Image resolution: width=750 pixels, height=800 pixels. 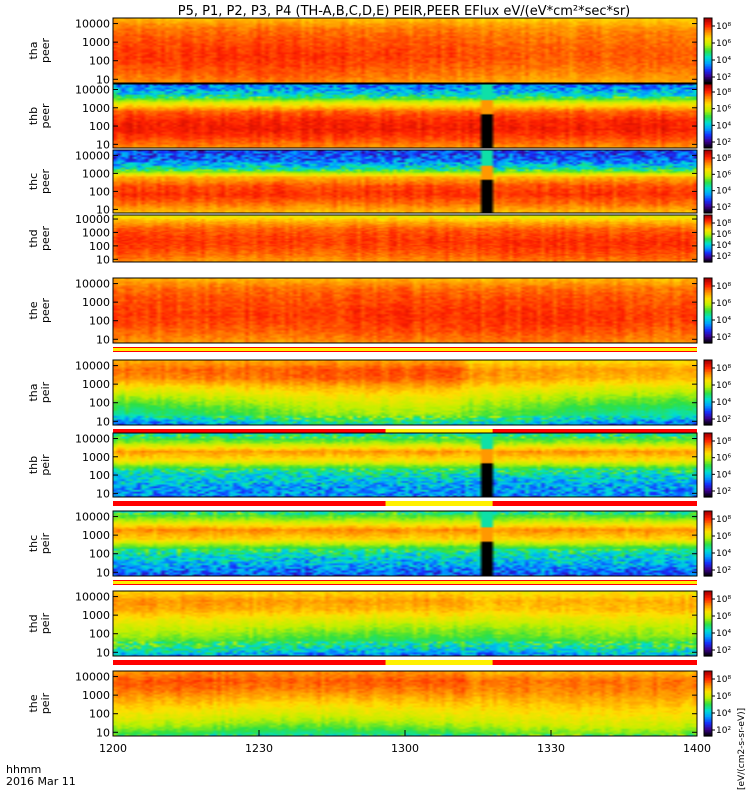 I want to click on panel-tha-peer: 10000 1000 100 10 thapeer 10⁸ 10⁶ 10⁴ 10², so click(x=379, y=51).